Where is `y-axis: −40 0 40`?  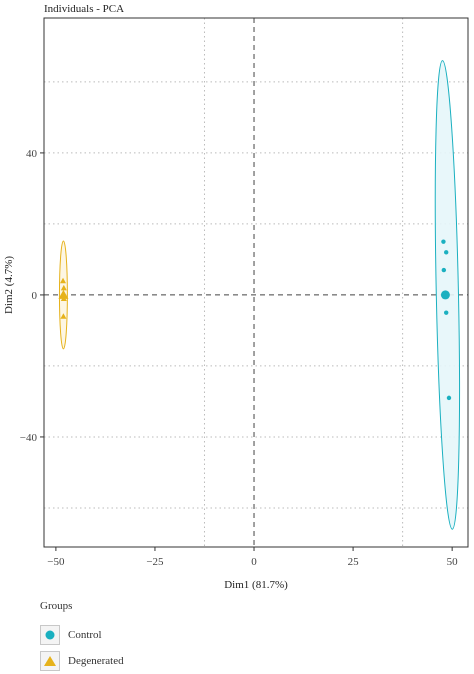
y-axis: −40 0 40 is located at coordinates (32, 296).